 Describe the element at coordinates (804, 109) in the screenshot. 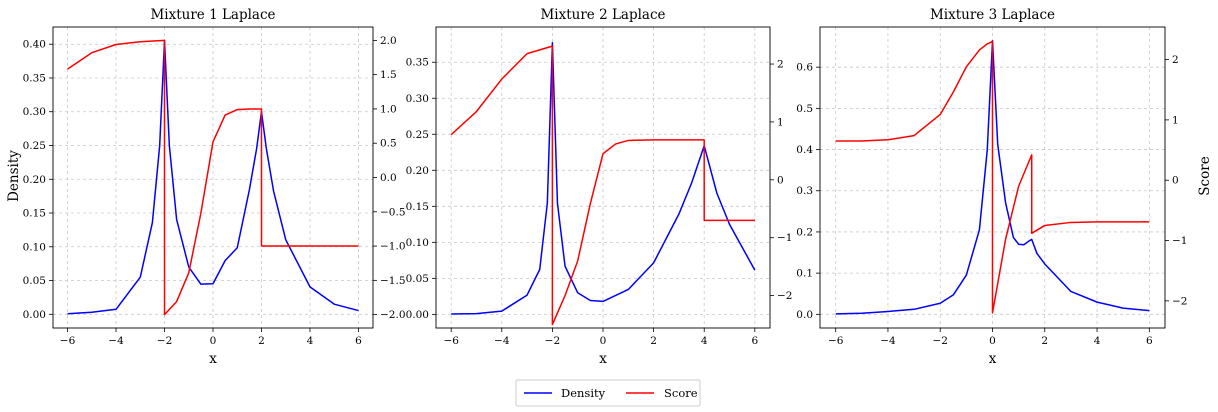

I see `y-left-tick-label: 0.5` at that location.